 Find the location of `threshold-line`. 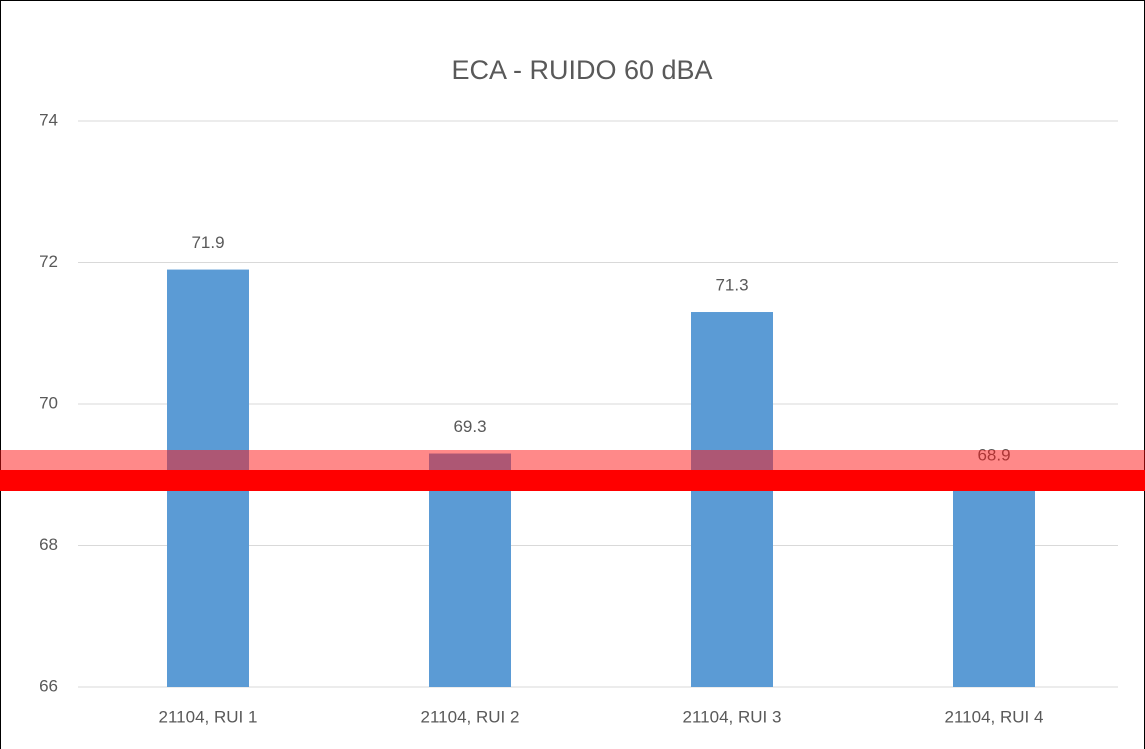

threshold-line is located at coordinates (572, 480).